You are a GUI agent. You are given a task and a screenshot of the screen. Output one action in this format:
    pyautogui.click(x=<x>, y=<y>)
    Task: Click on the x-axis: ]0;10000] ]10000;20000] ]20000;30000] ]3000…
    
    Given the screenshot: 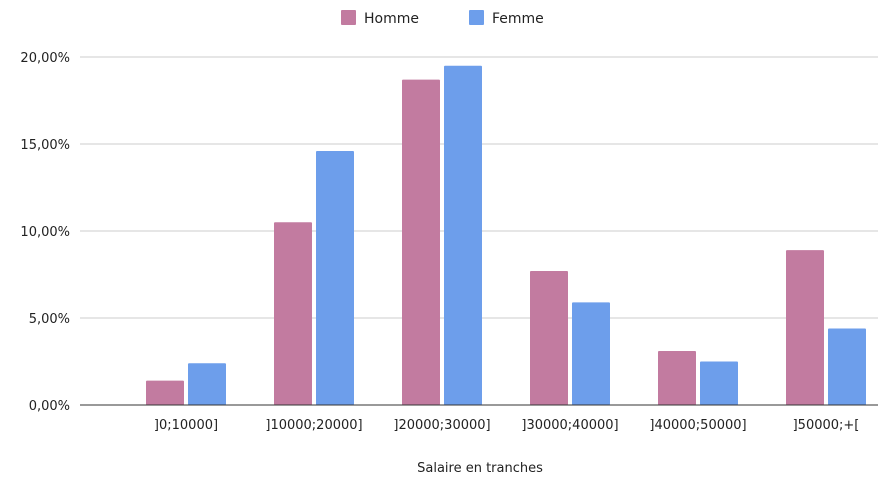 What is the action you would take?
    pyautogui.click(x=506, y=425)
    